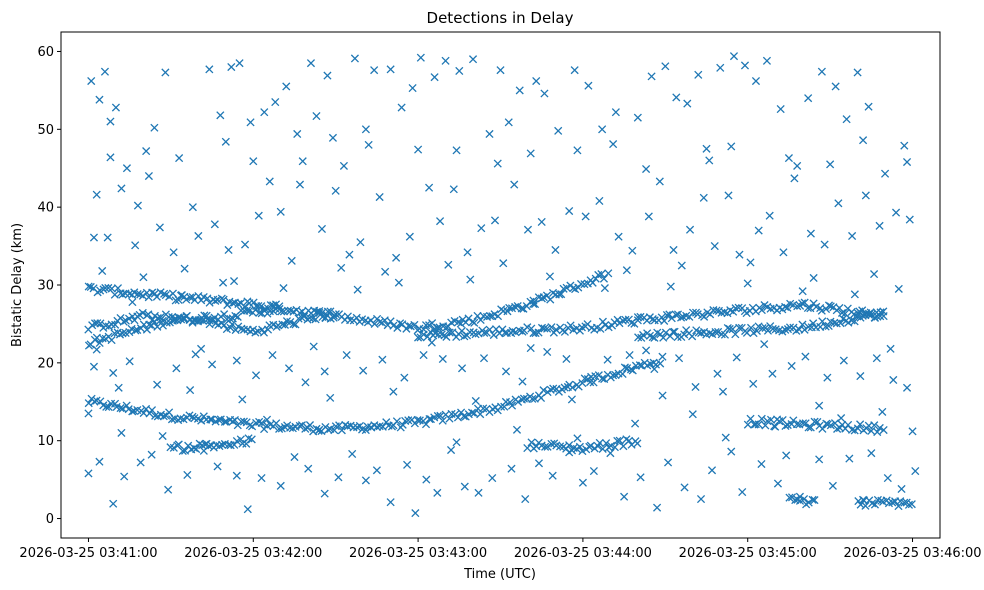 This screenshot has height=590, width=984. What do you see at coordinates (583, 553) in the screenshot?
I see `x-tick-label: 2026-03-25 03:44:00` at bounding box center [583, 553].